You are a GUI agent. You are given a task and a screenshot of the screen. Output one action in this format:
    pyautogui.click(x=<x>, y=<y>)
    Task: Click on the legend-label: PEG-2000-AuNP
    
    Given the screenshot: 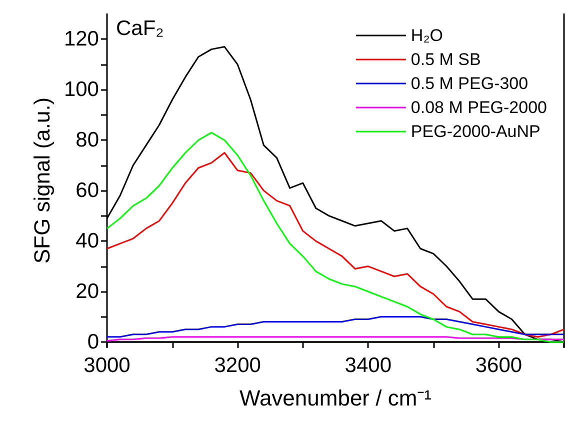 What is the action you would take?
    pyautogui.click(x=475, y=131)
    